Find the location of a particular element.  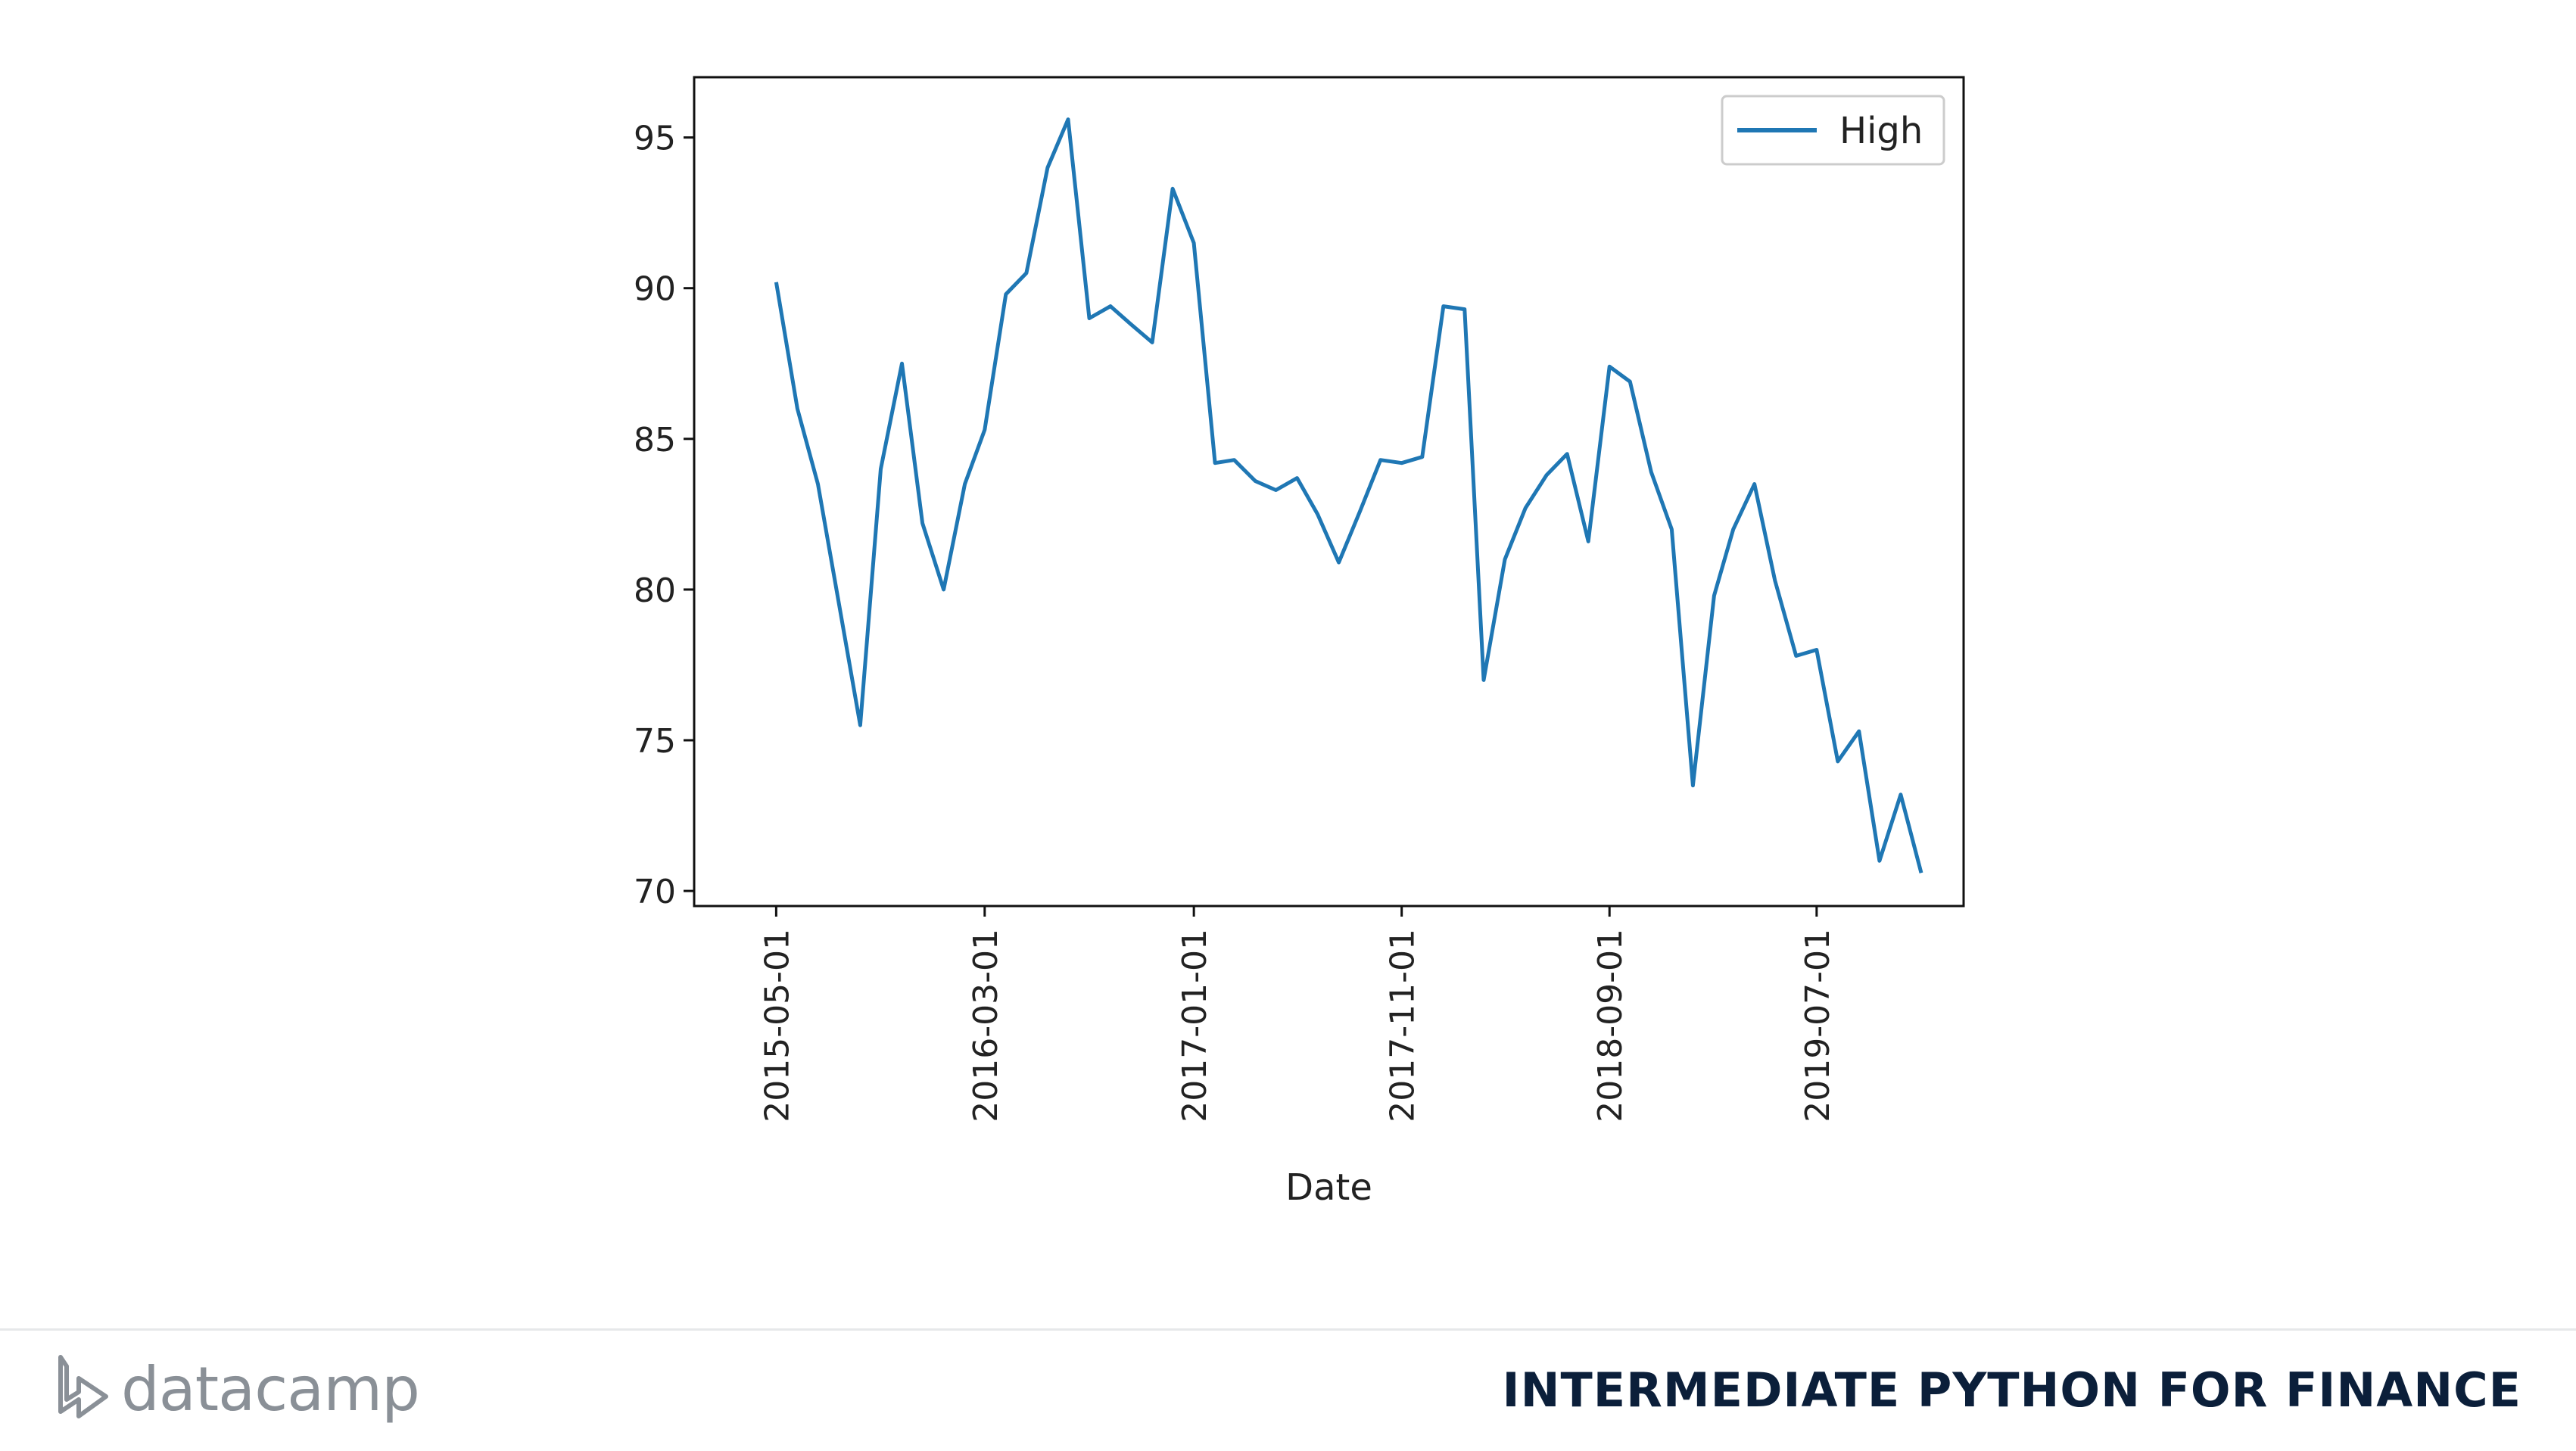

x-tick-label: 2016-03-01 is located at coordinates (986, 1026).